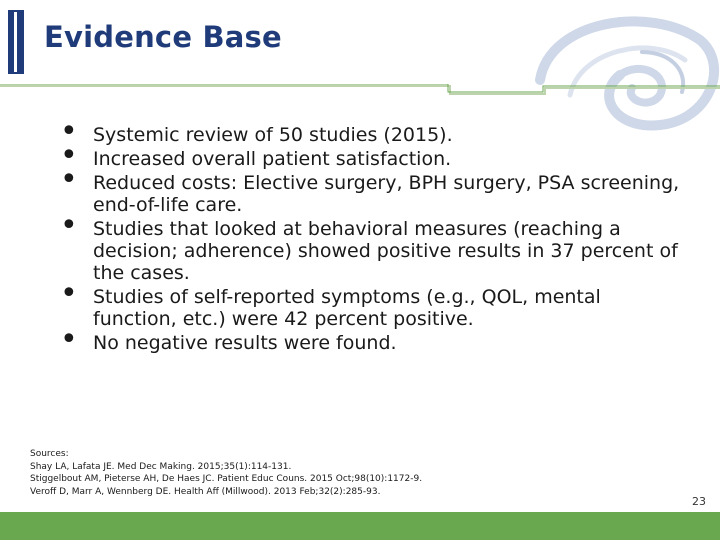 Image resolution: width=720 pixels, height=540 pixels. I want to click on footer-bar, so click(360, 526).